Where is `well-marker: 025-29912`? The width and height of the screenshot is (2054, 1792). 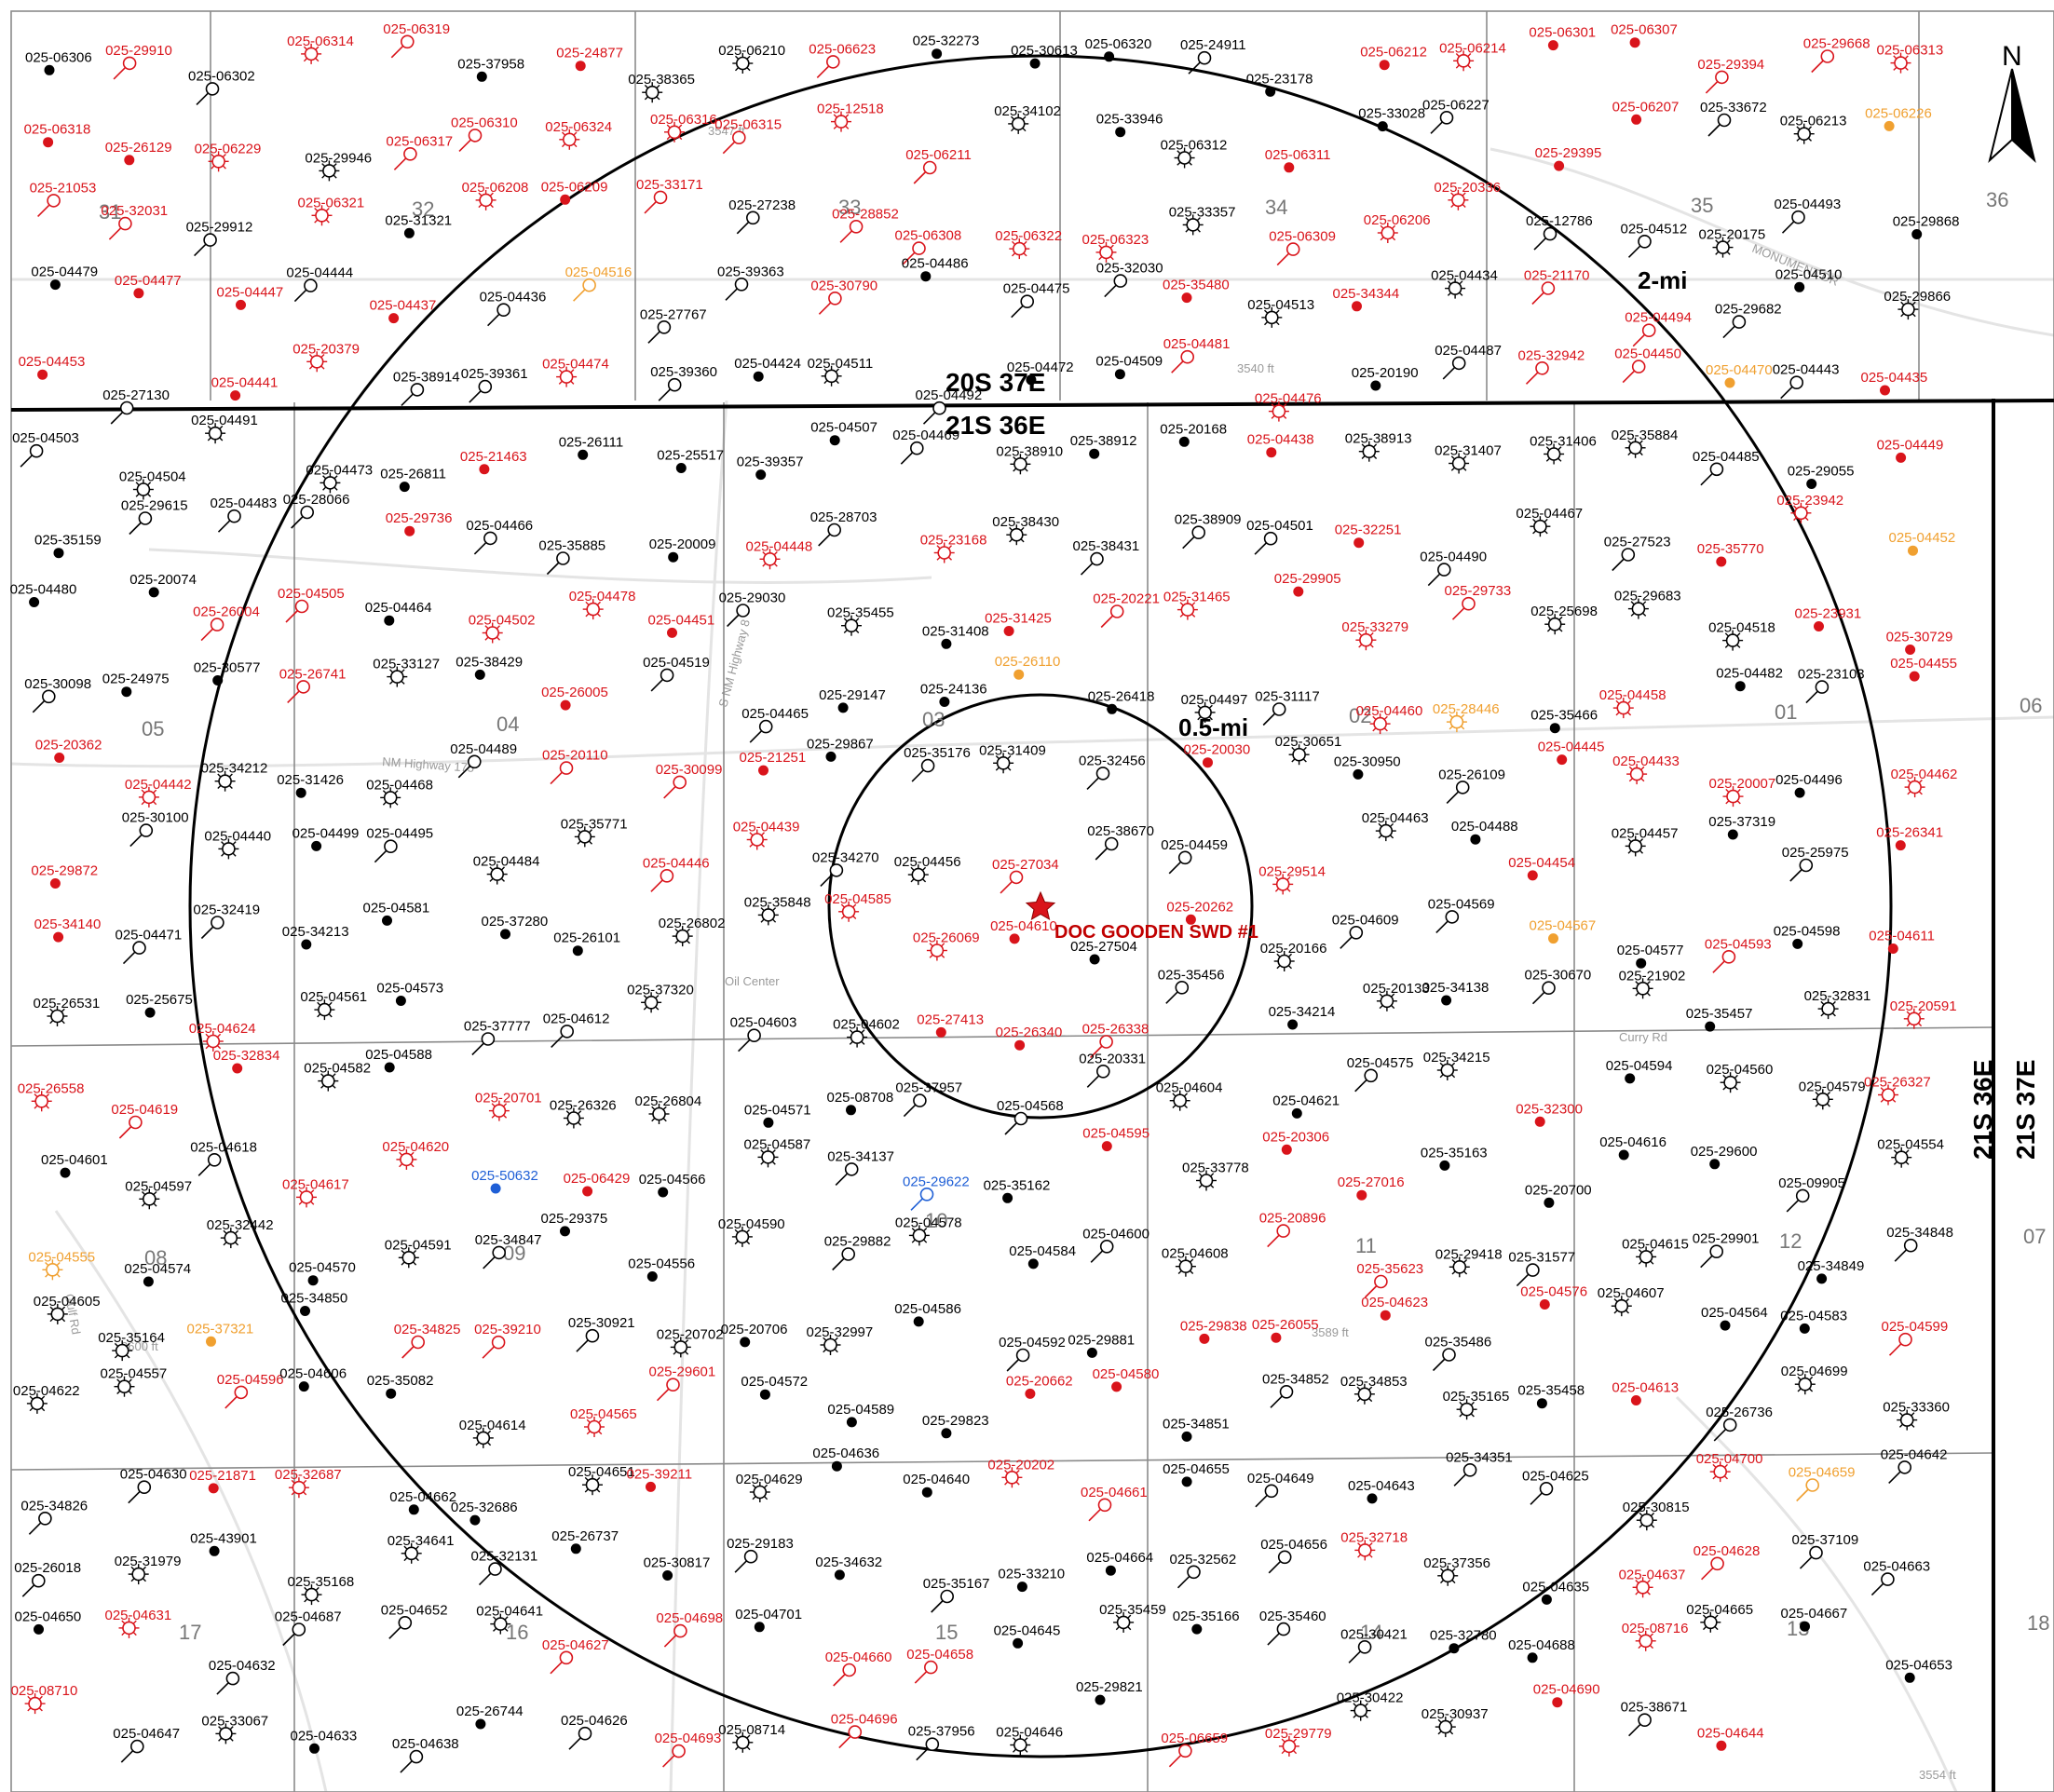 well-marker: 025-29912 is located at coordinates (220, 238).